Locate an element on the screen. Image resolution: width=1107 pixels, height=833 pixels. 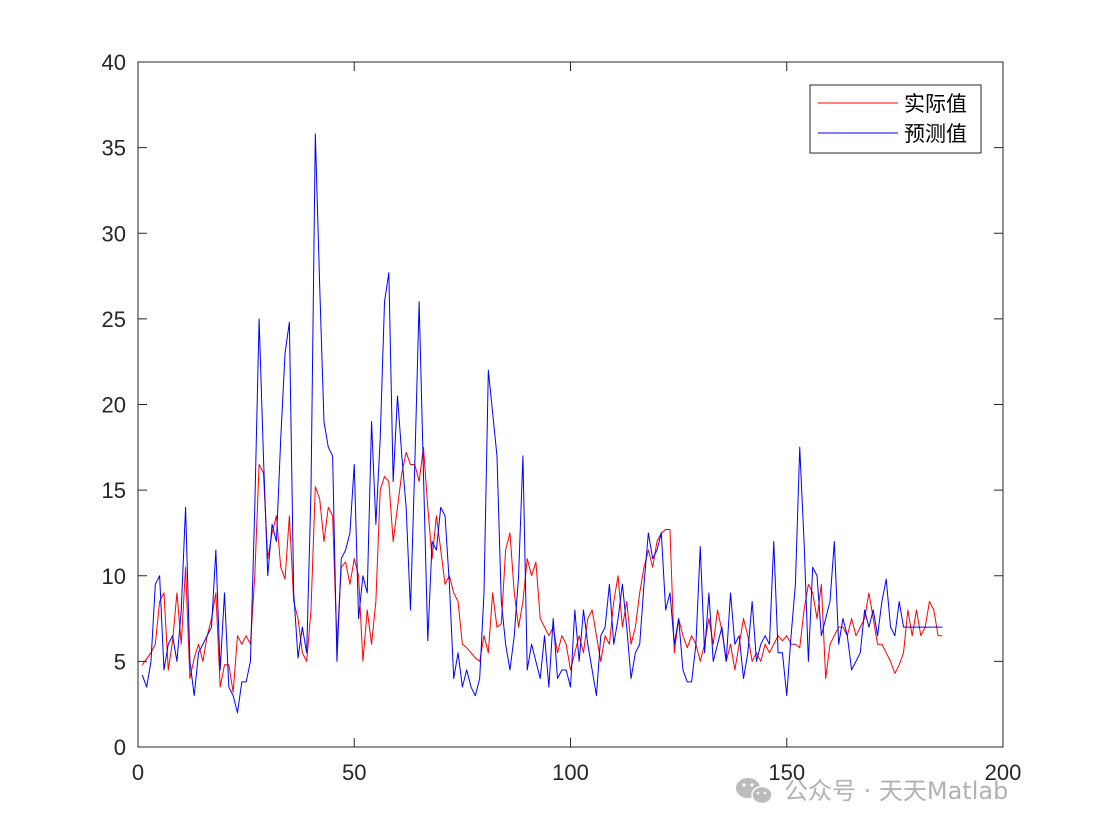
legend-box is located at coordinates (895, 119).